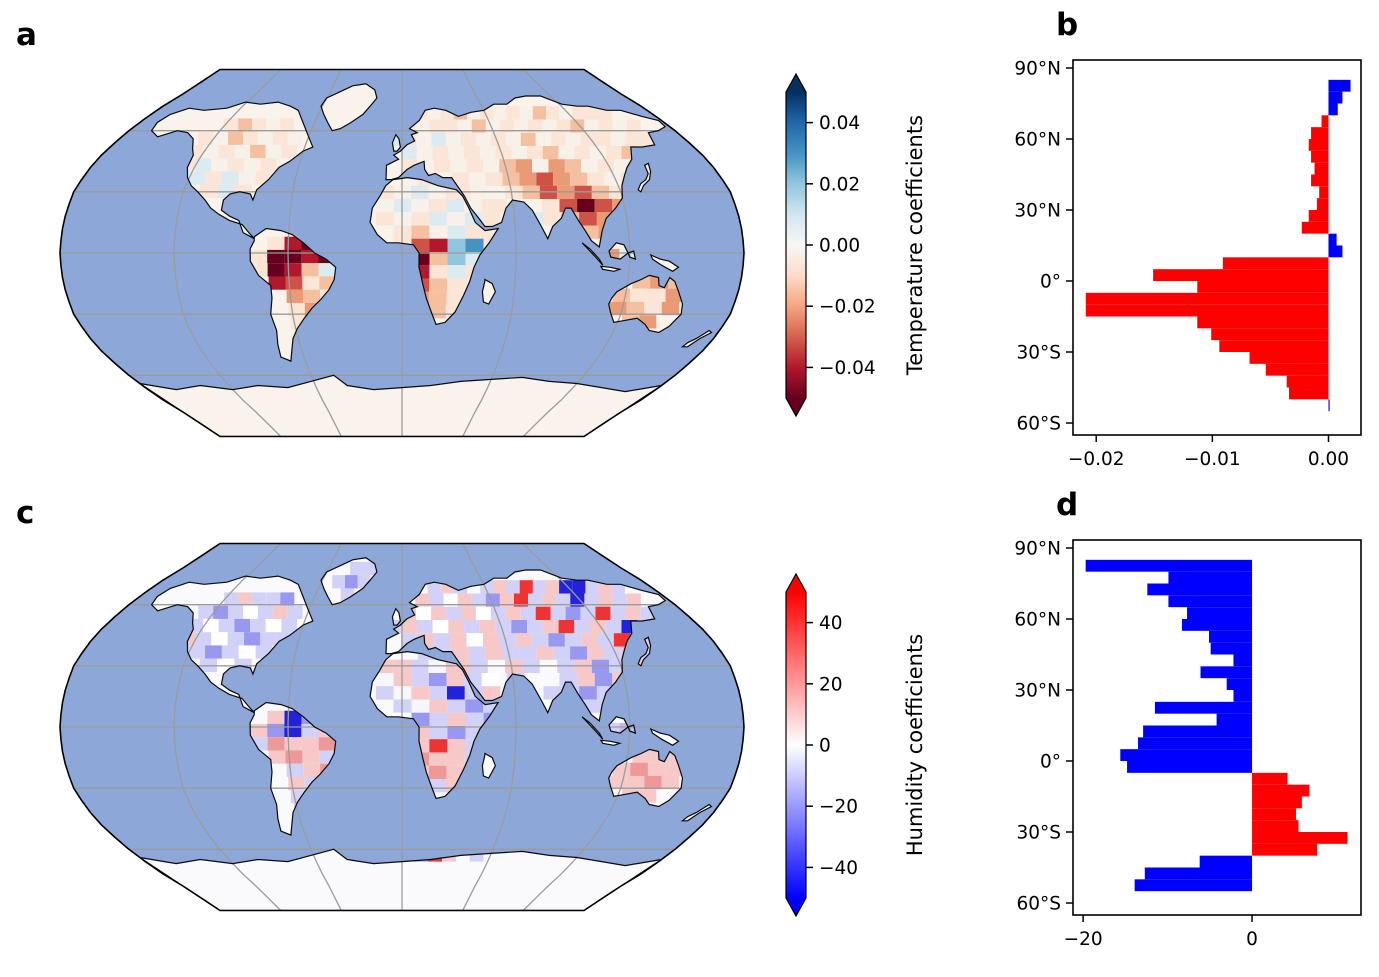 This screenshot has width=1379, height=977. Describe the element at coordinates (400, 406) in the screenshot. I see `landmass-antarctica` at that location.